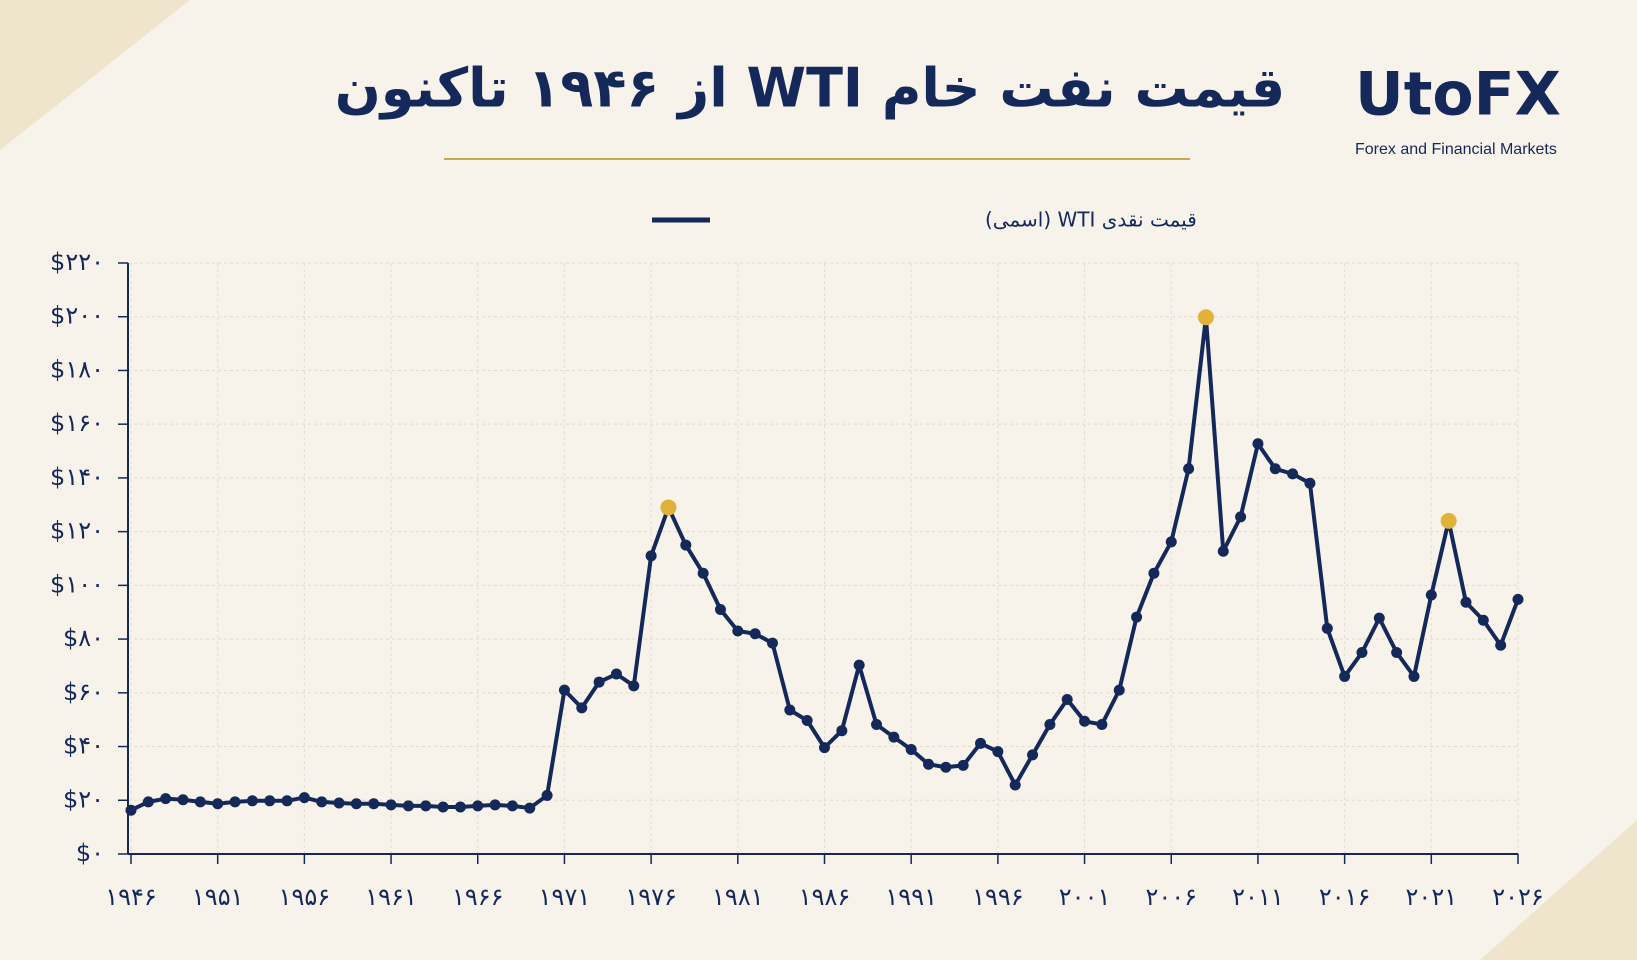 The image size is (1637, 960). Describe the element at coordinates (478, 897) in the screenshot. I see `x-tick-label: ۱۹۶۶` at that location.